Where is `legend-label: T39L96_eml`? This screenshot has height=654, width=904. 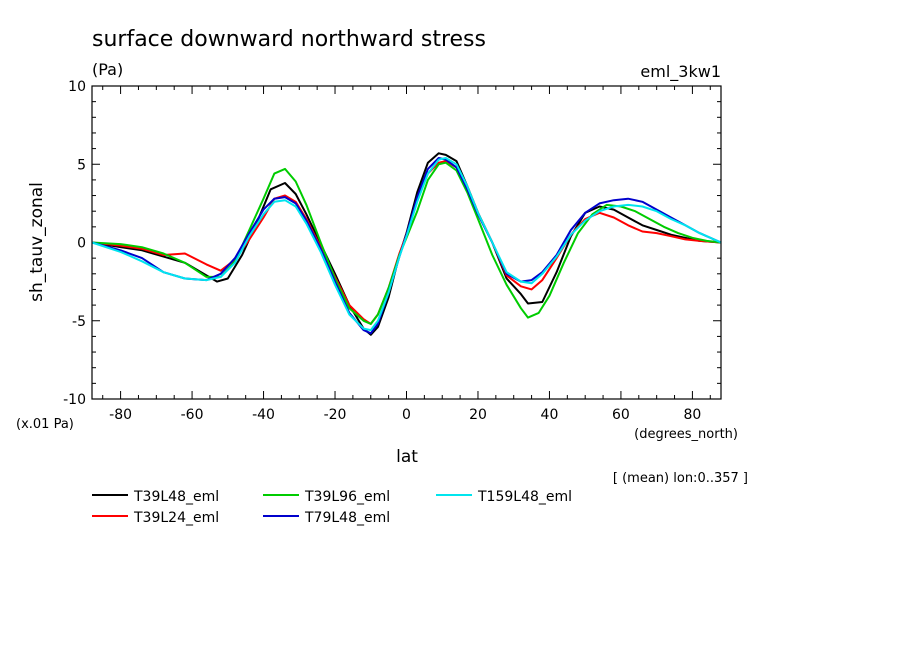
legend-label: T39L96_eml is located at coordinates (347, 497).